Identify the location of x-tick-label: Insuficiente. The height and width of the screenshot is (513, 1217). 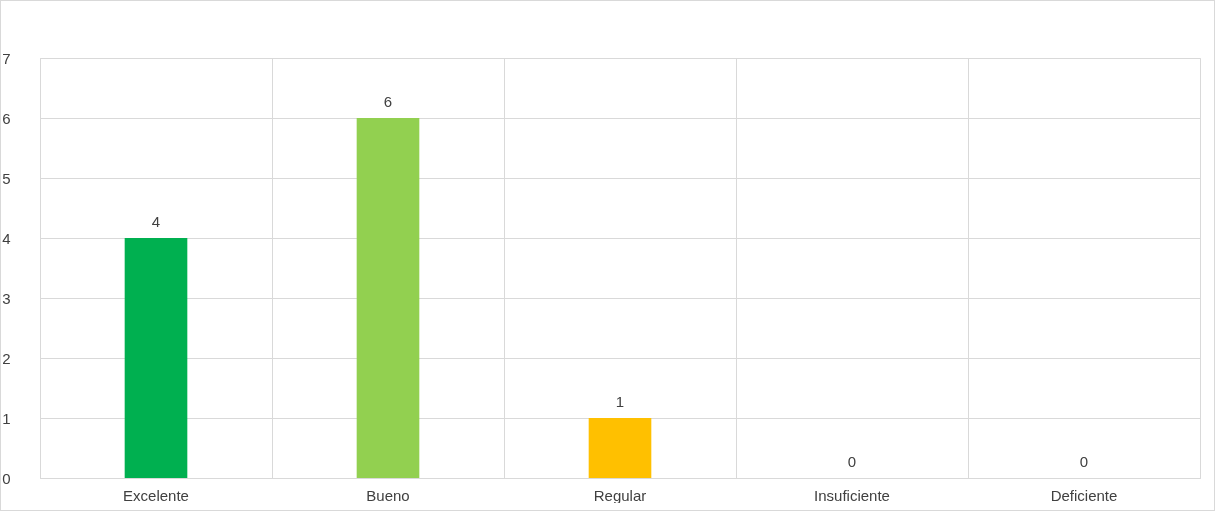
(852, 495).